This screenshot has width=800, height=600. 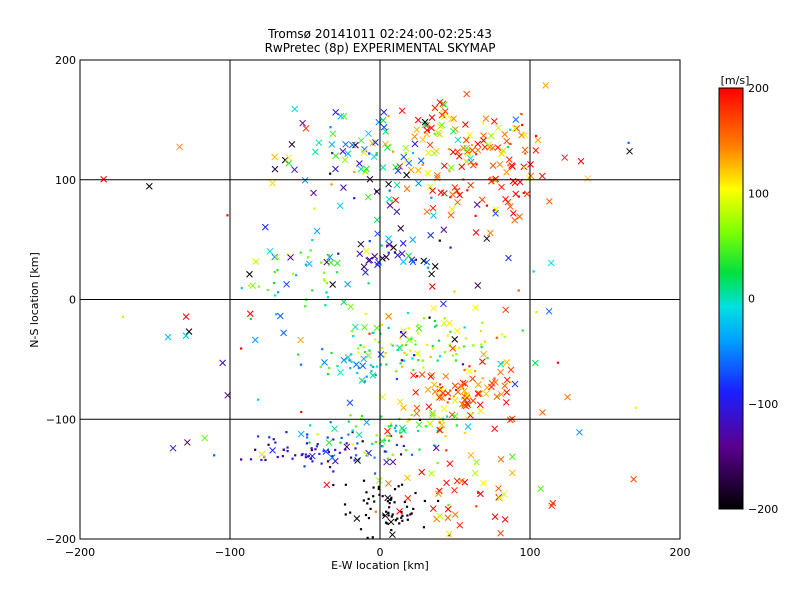 What do you see at coordinates (763, 404) in the screenshot?
I see `colorbar-tick-label: −100` at bounding box center [763, 404].